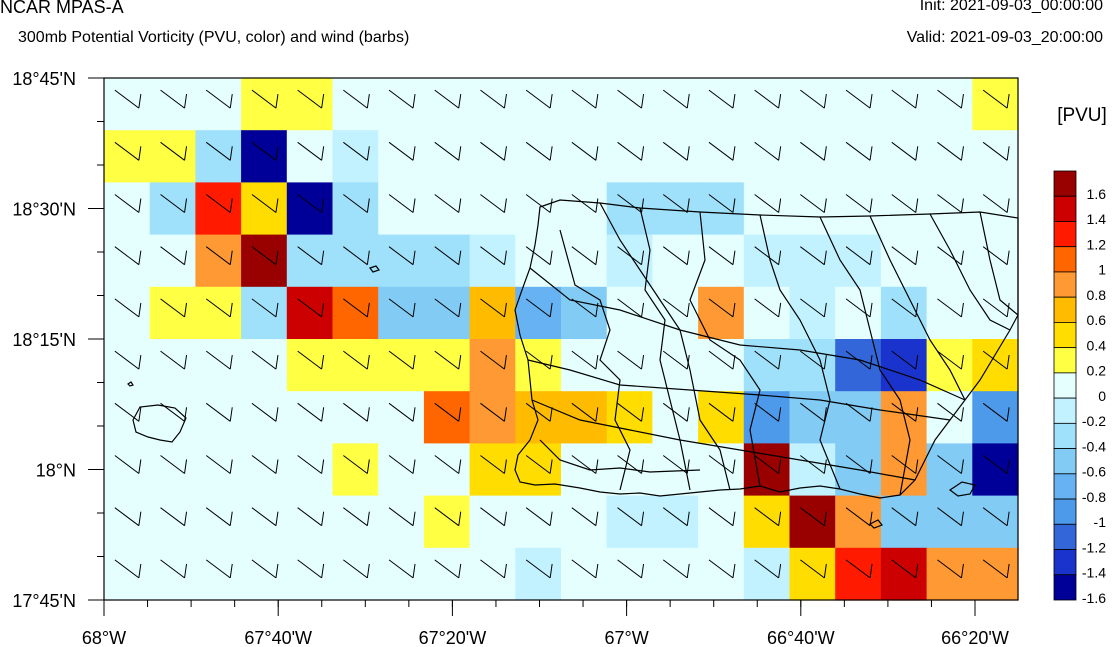  Describe the element at coordinates (1065, 385) in the screenshot. I see `colorbar-boxes` at that location.